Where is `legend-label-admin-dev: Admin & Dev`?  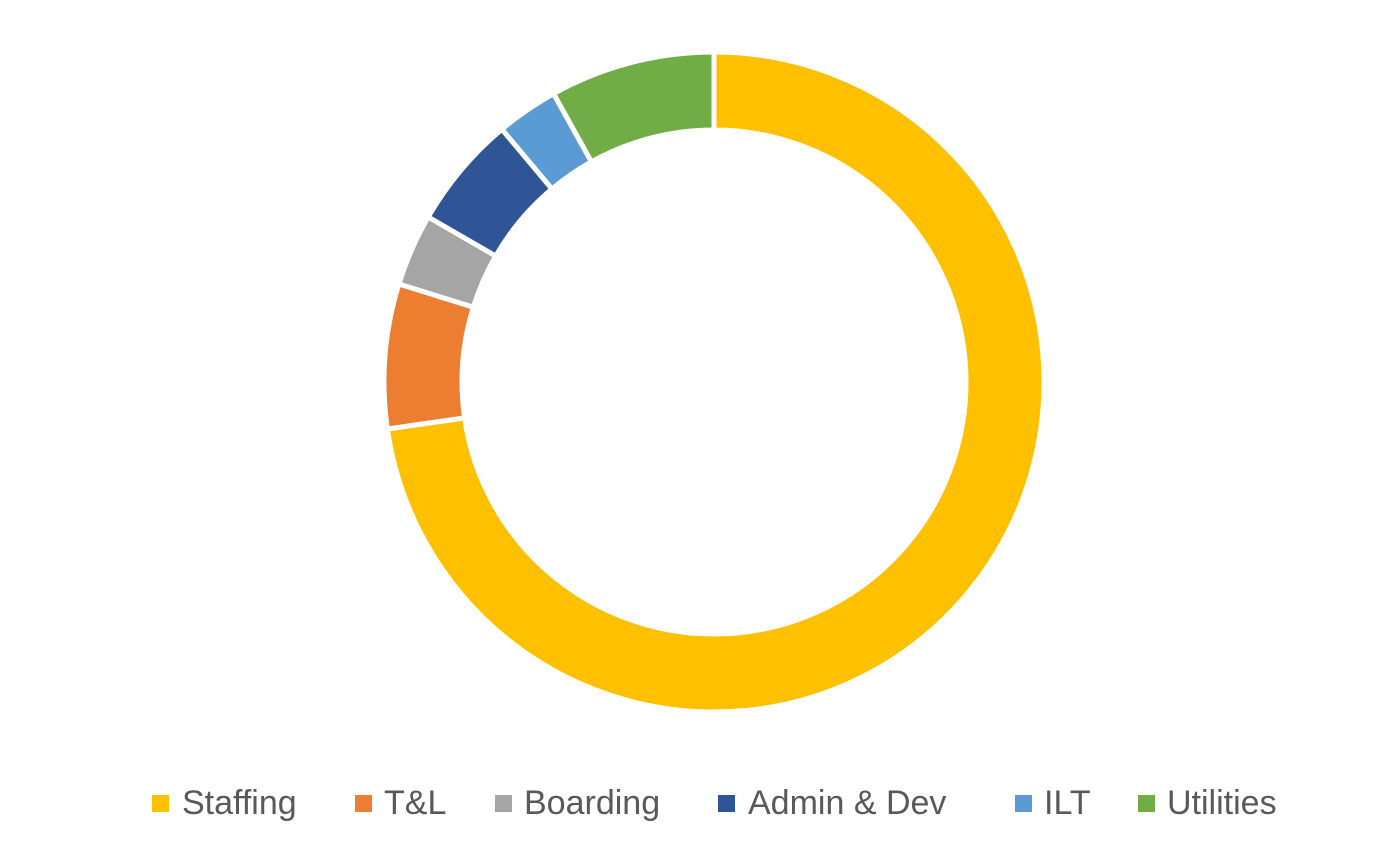
legend-label-admin-dev: Admin & Dev is located at coordinates (847, 803).